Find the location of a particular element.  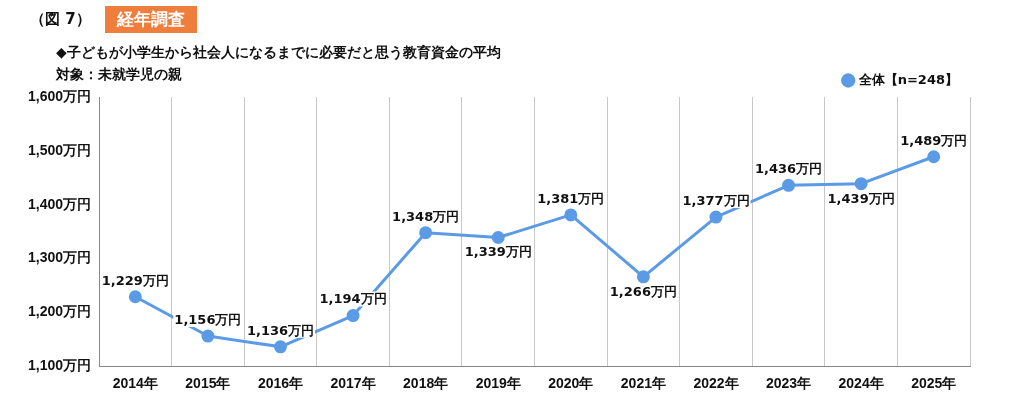

x-tick-label: 2021年 is located at coordinates (643, 383).